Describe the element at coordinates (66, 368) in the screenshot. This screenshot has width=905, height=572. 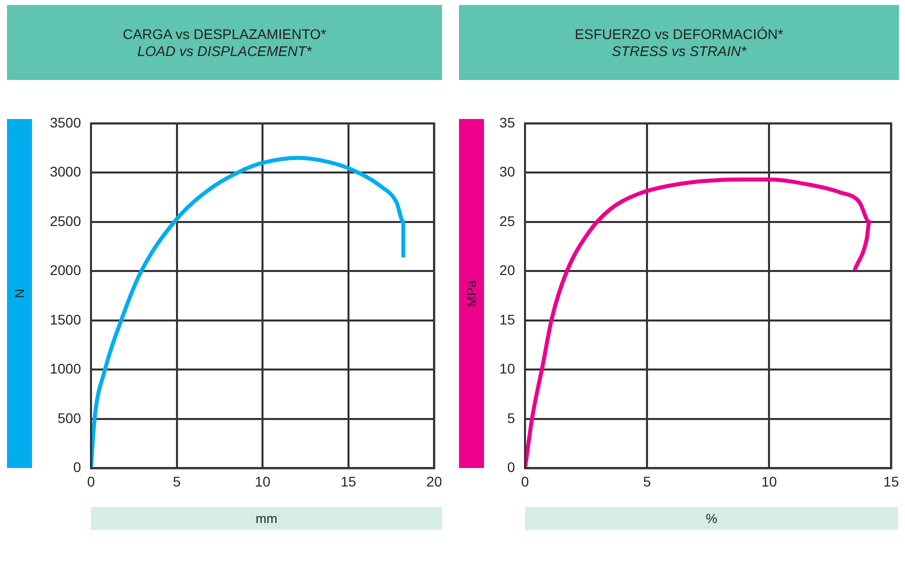
I see `y-tick-label: 1000` at that location.